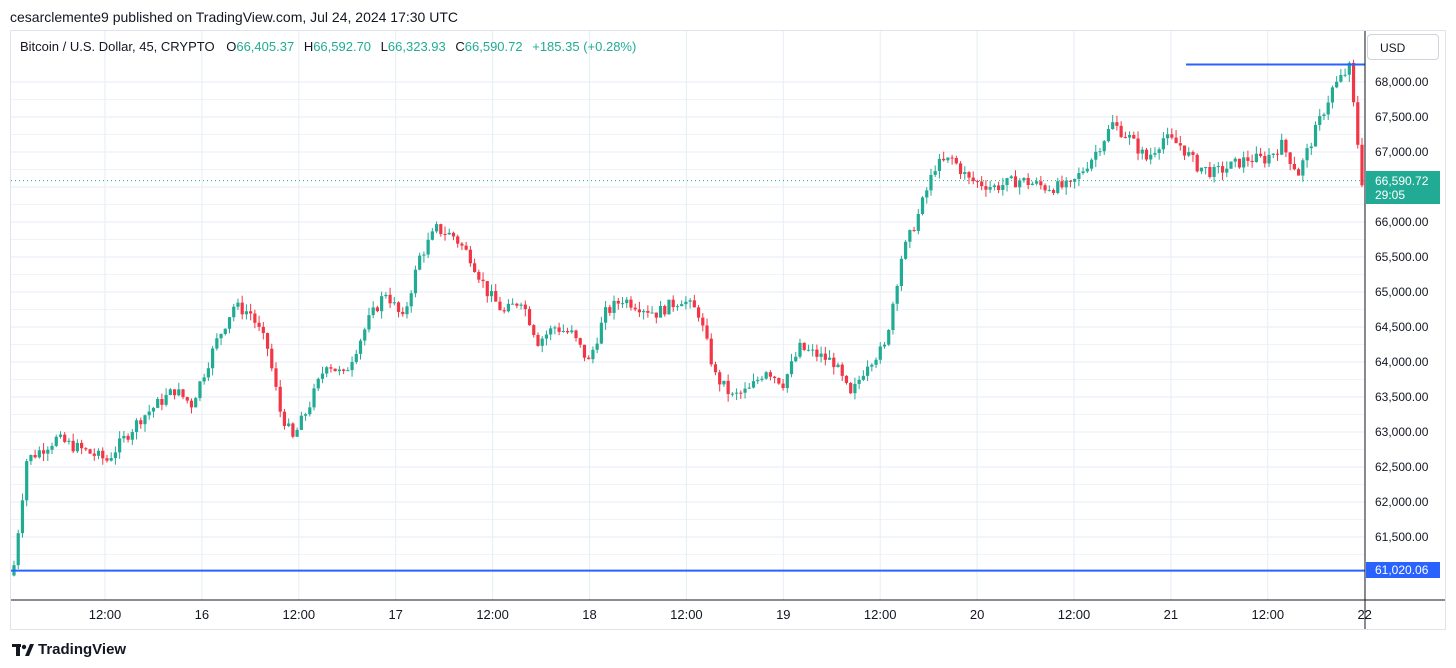 This screenshot has height=668, width=1456. Describe the element at coordinates (1403, 47) in the screenshot. I see `currency-button: USD` at that location.